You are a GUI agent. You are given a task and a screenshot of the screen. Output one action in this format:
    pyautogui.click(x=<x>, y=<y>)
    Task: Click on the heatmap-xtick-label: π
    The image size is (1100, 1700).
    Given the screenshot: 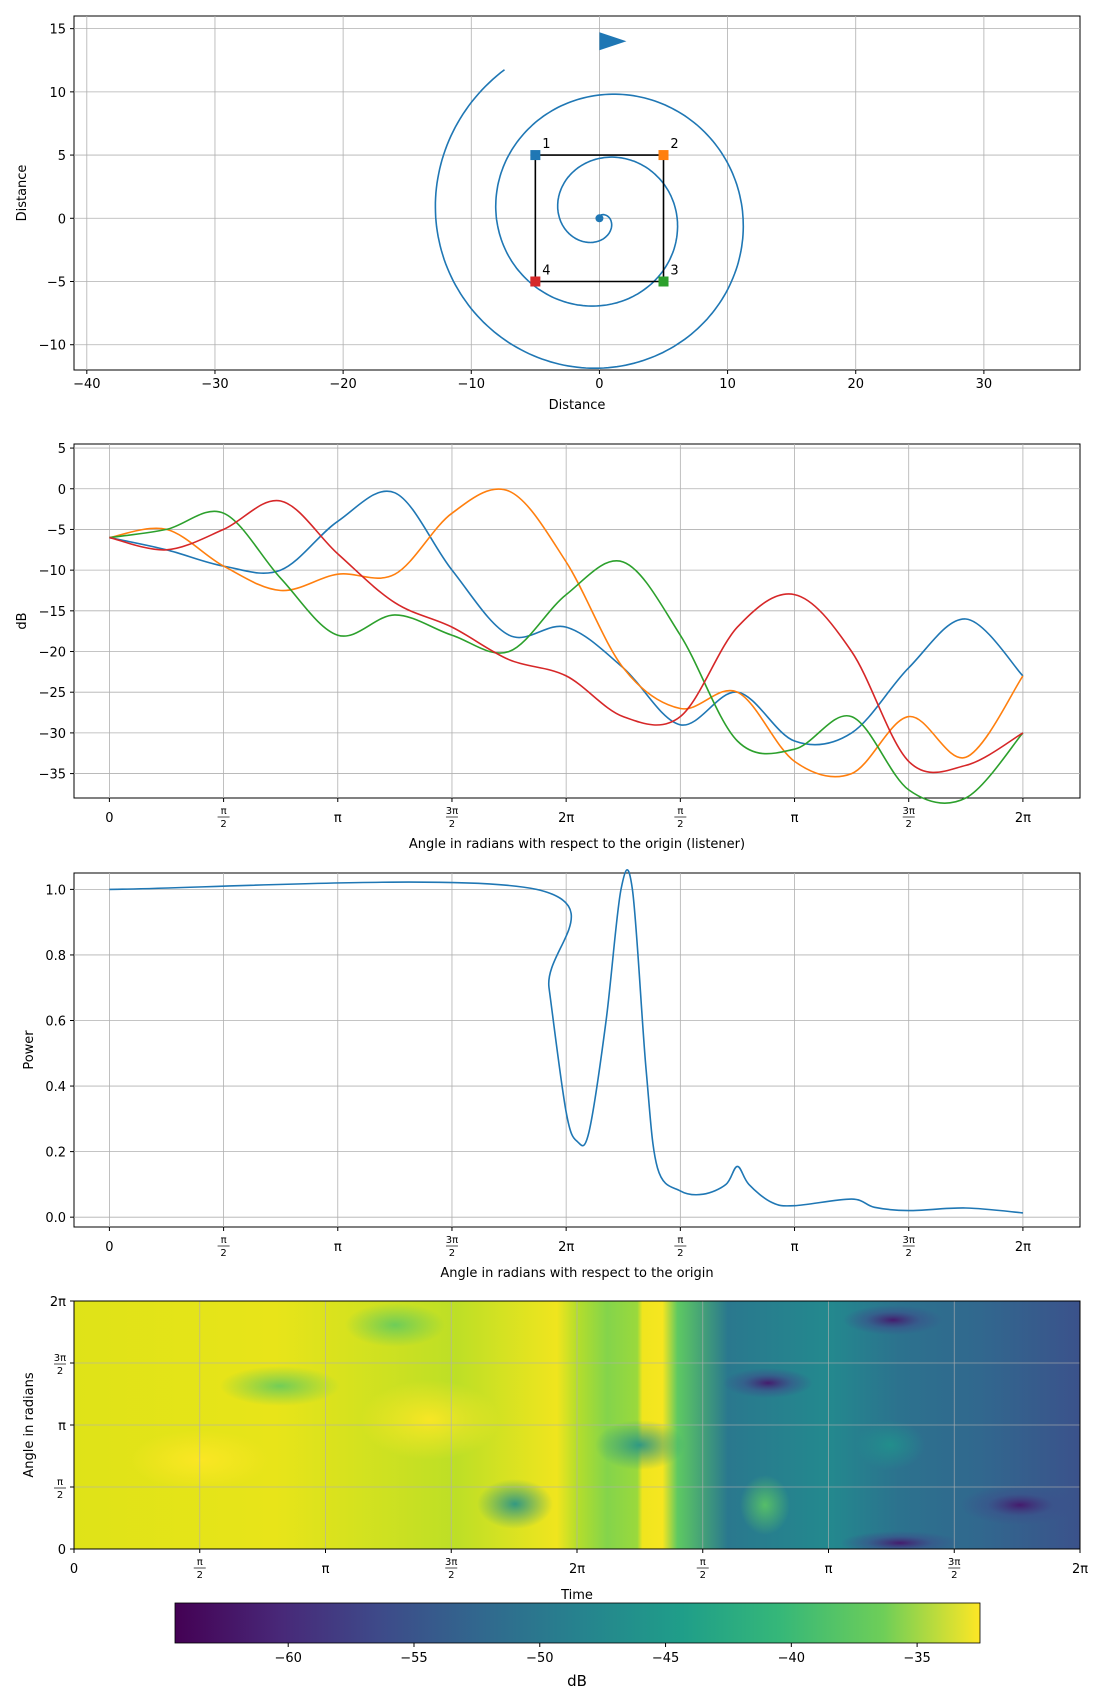 What is the action you would take?
    pyautogui.click(x=829, y=1569)
    